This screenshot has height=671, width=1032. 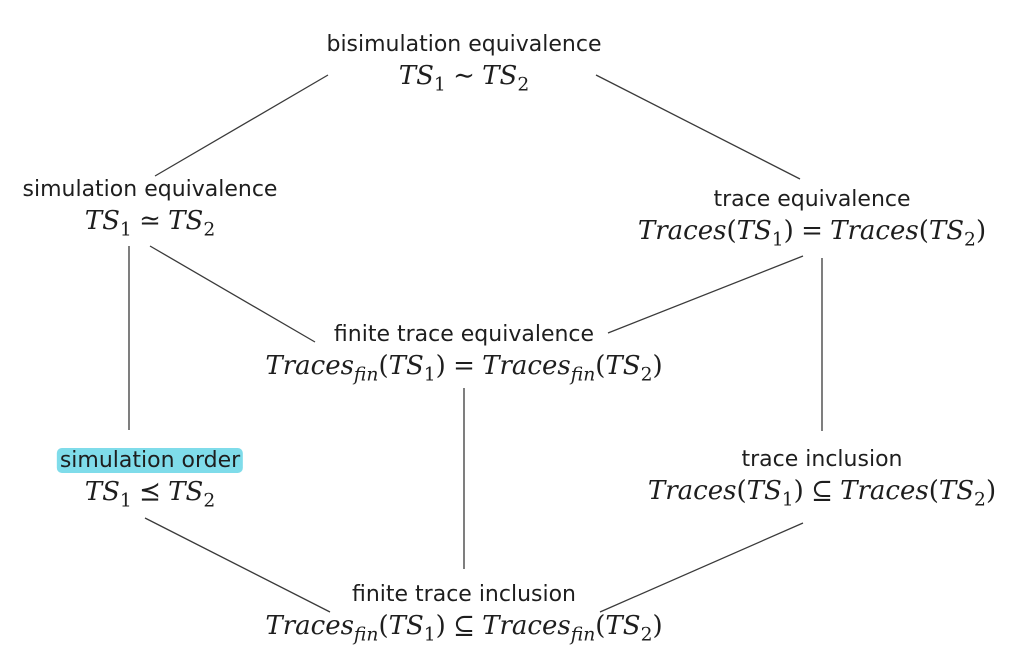 I want to click on node-label: bisimulation equivalence, so click(x=464, y=44).